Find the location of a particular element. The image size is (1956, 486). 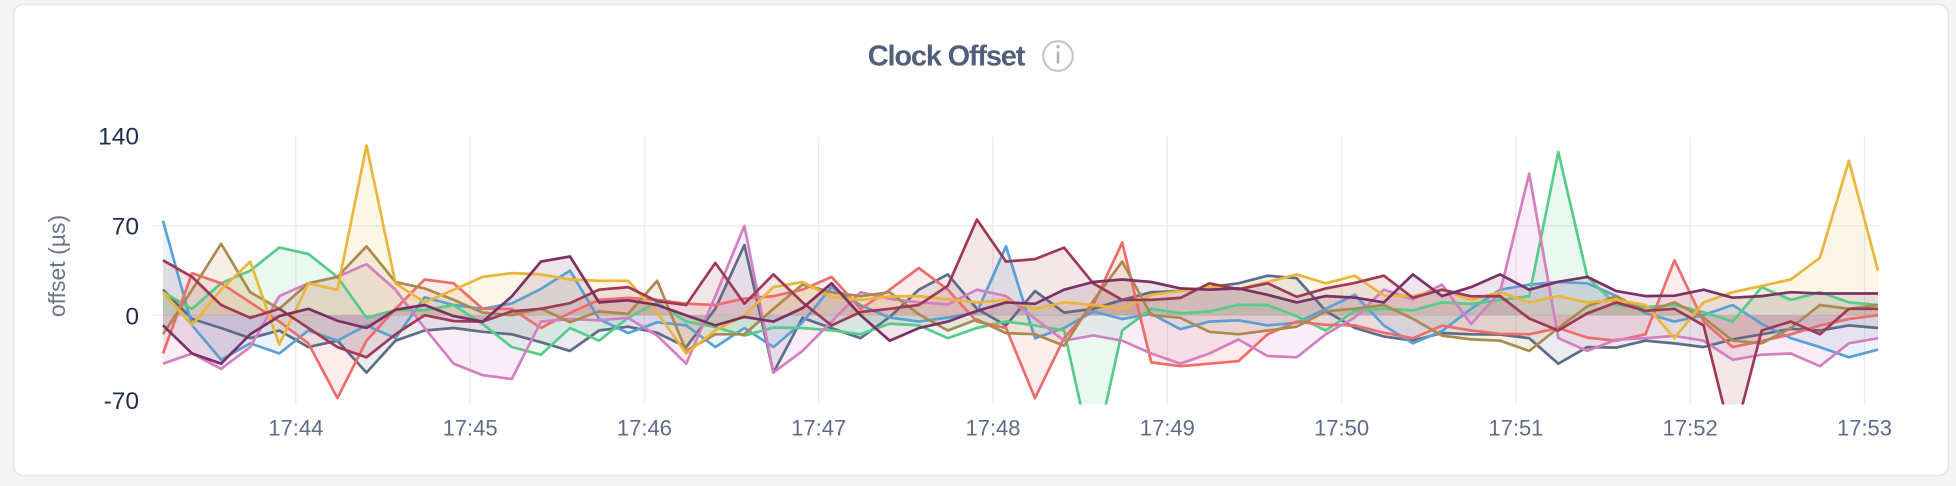

svg-text: 17:44 is located at coordinates (295, 428).